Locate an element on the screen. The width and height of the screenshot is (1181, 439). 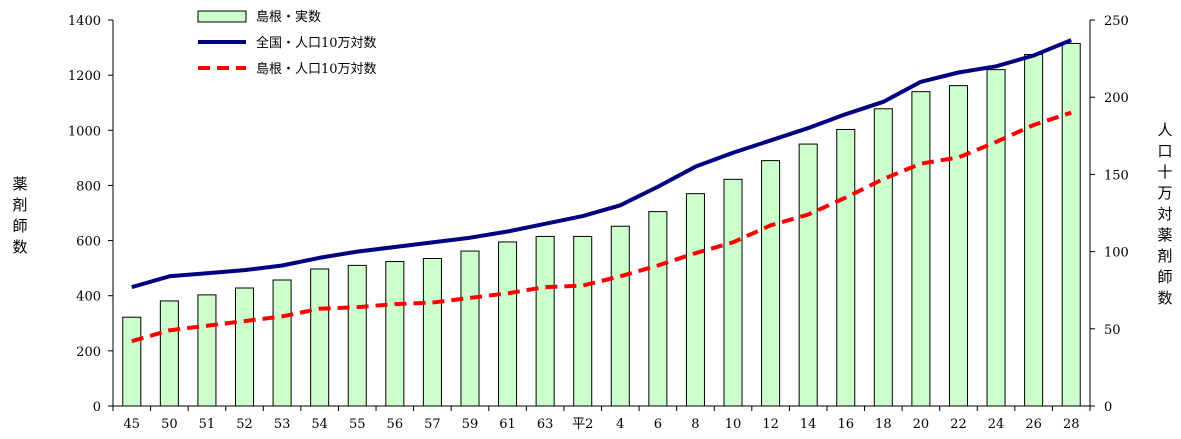
x-tick-label: 4 is located at coordinates (620, 424).